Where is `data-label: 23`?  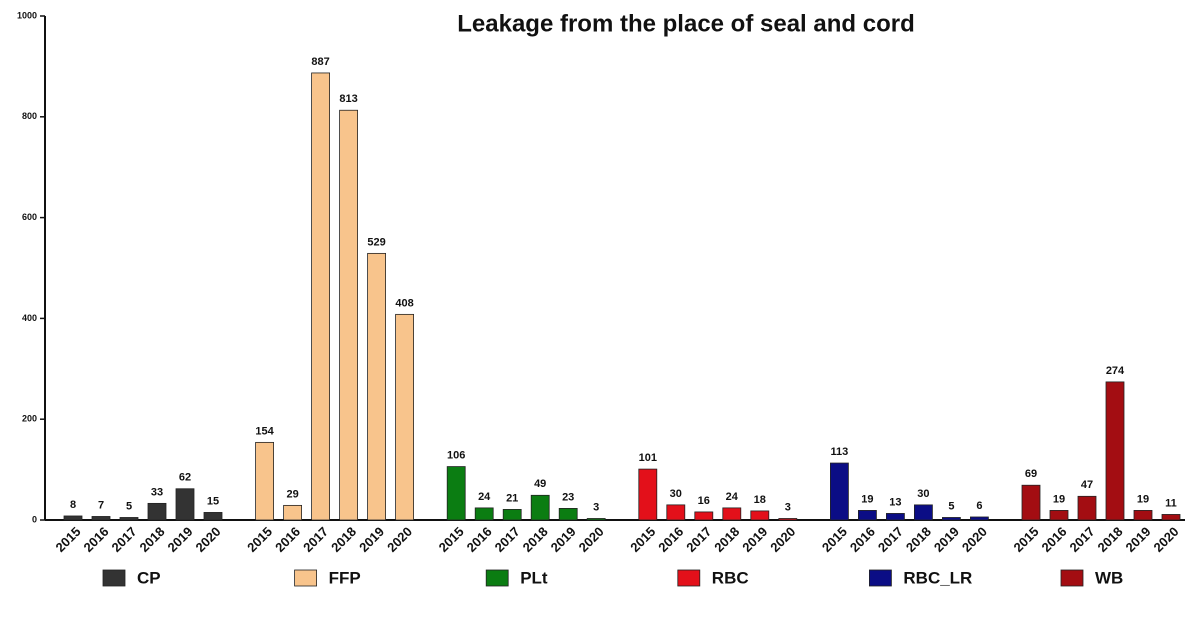 data-label: 23 is located at coordinates (568, 497).